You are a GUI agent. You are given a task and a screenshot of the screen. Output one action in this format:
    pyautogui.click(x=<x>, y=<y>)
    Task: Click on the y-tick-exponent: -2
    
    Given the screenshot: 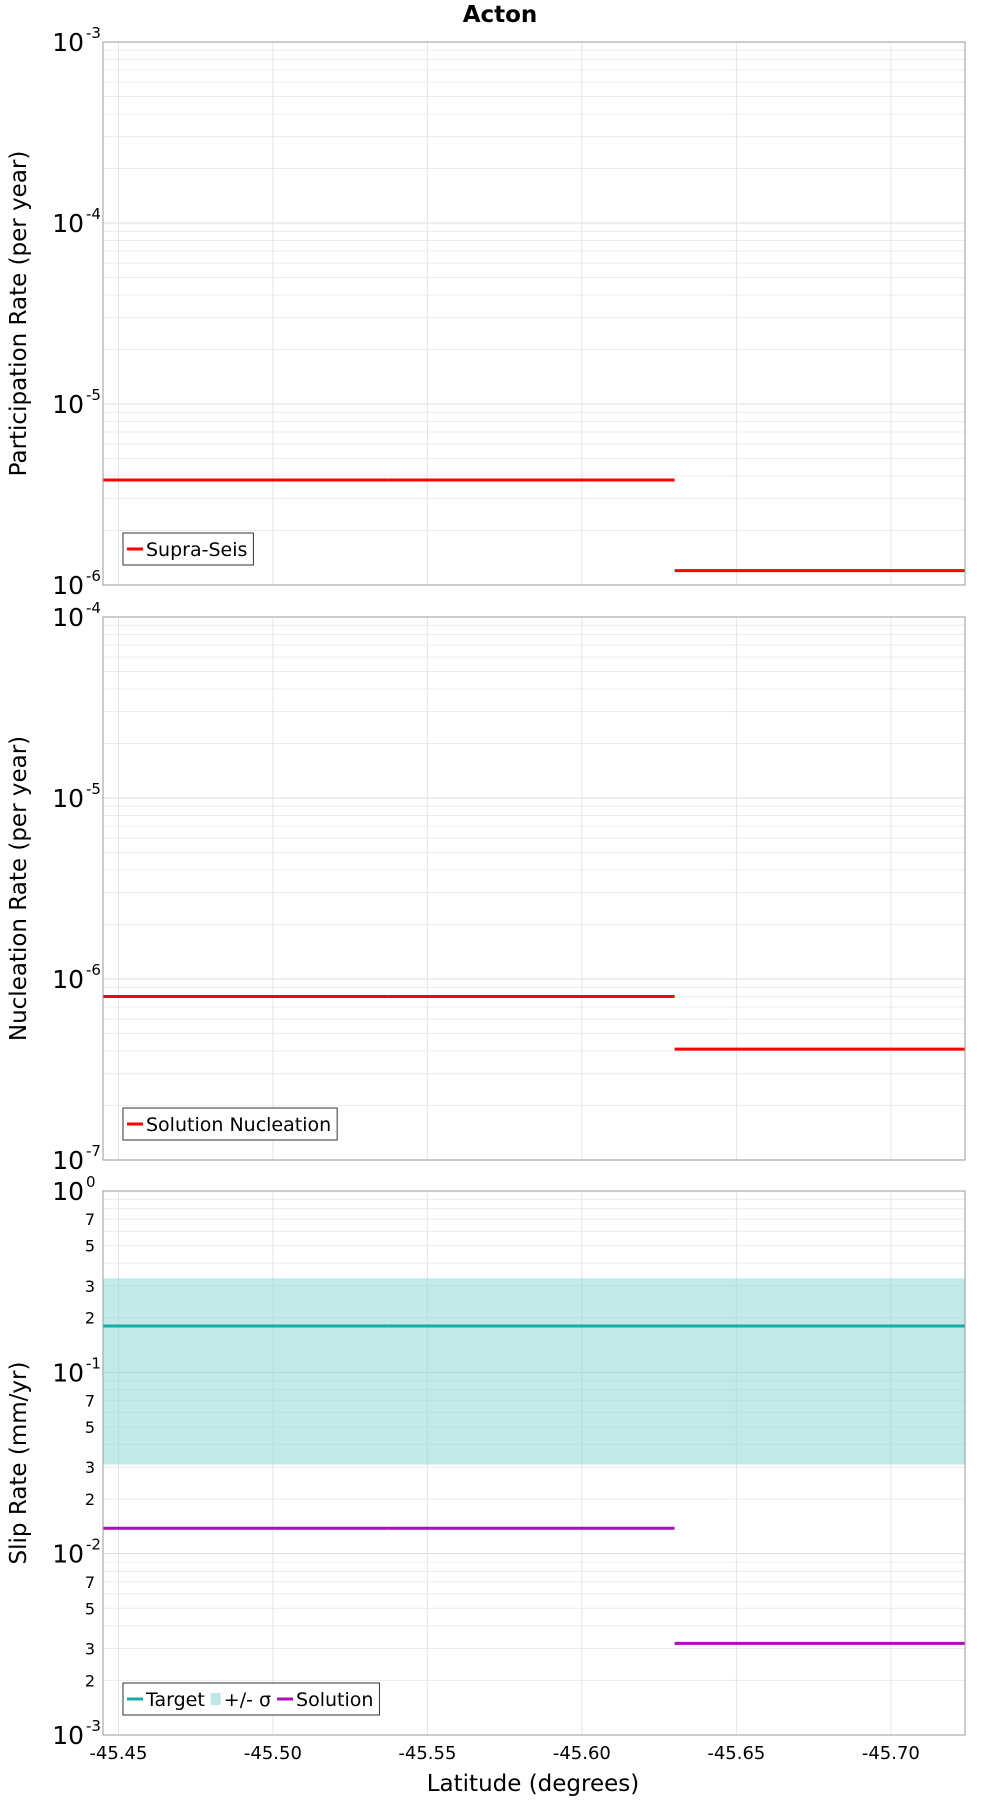 What is the action you would take?
    pyautogui.click(x=93, y=1545)
    